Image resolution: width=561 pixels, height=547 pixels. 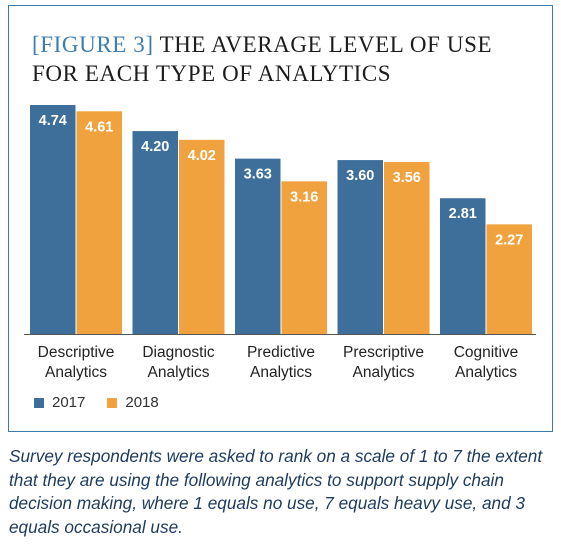 I want to click on data-label-2017-2: 3.63, so click(x=258, y=175).